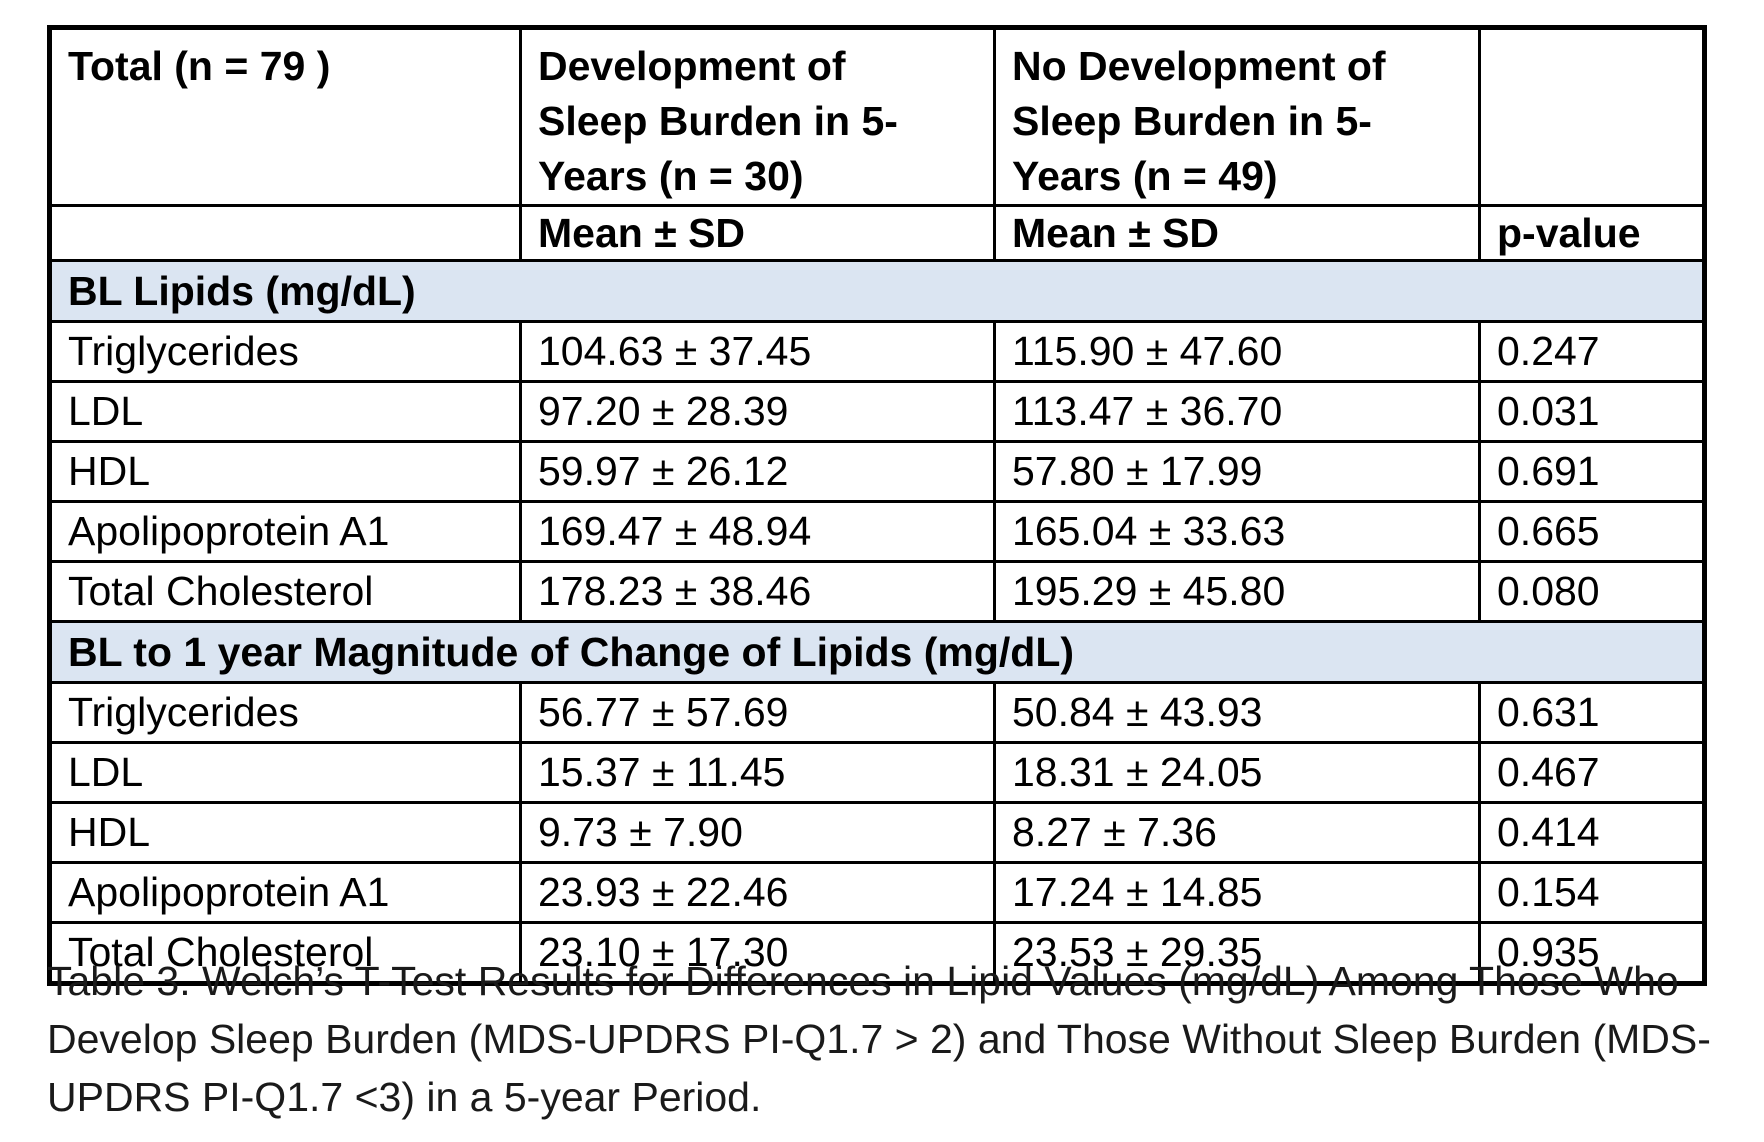  Describe the element at coordinates (1237, 591) in the screenshot. I see `mean-sd-cell-2: 195.29 ± 45.80` at that location.